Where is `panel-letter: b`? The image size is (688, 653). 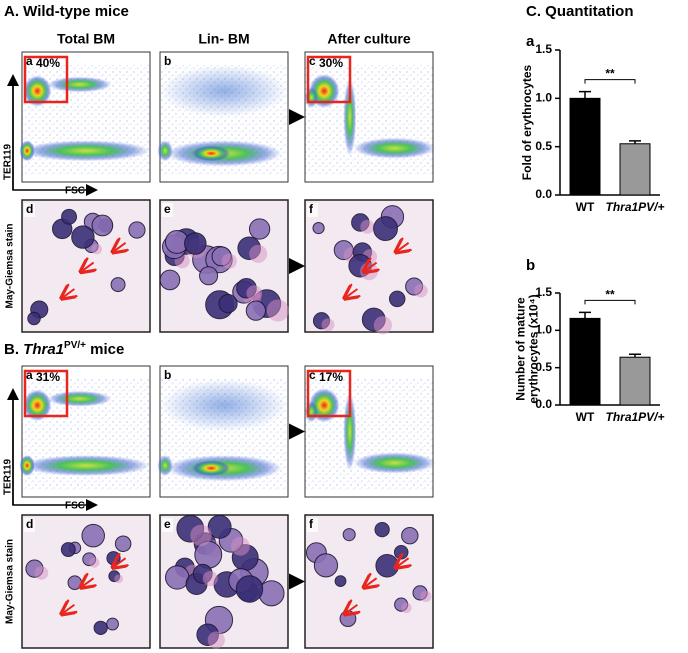
panel-letter: b is located at coordinates (167, 375).